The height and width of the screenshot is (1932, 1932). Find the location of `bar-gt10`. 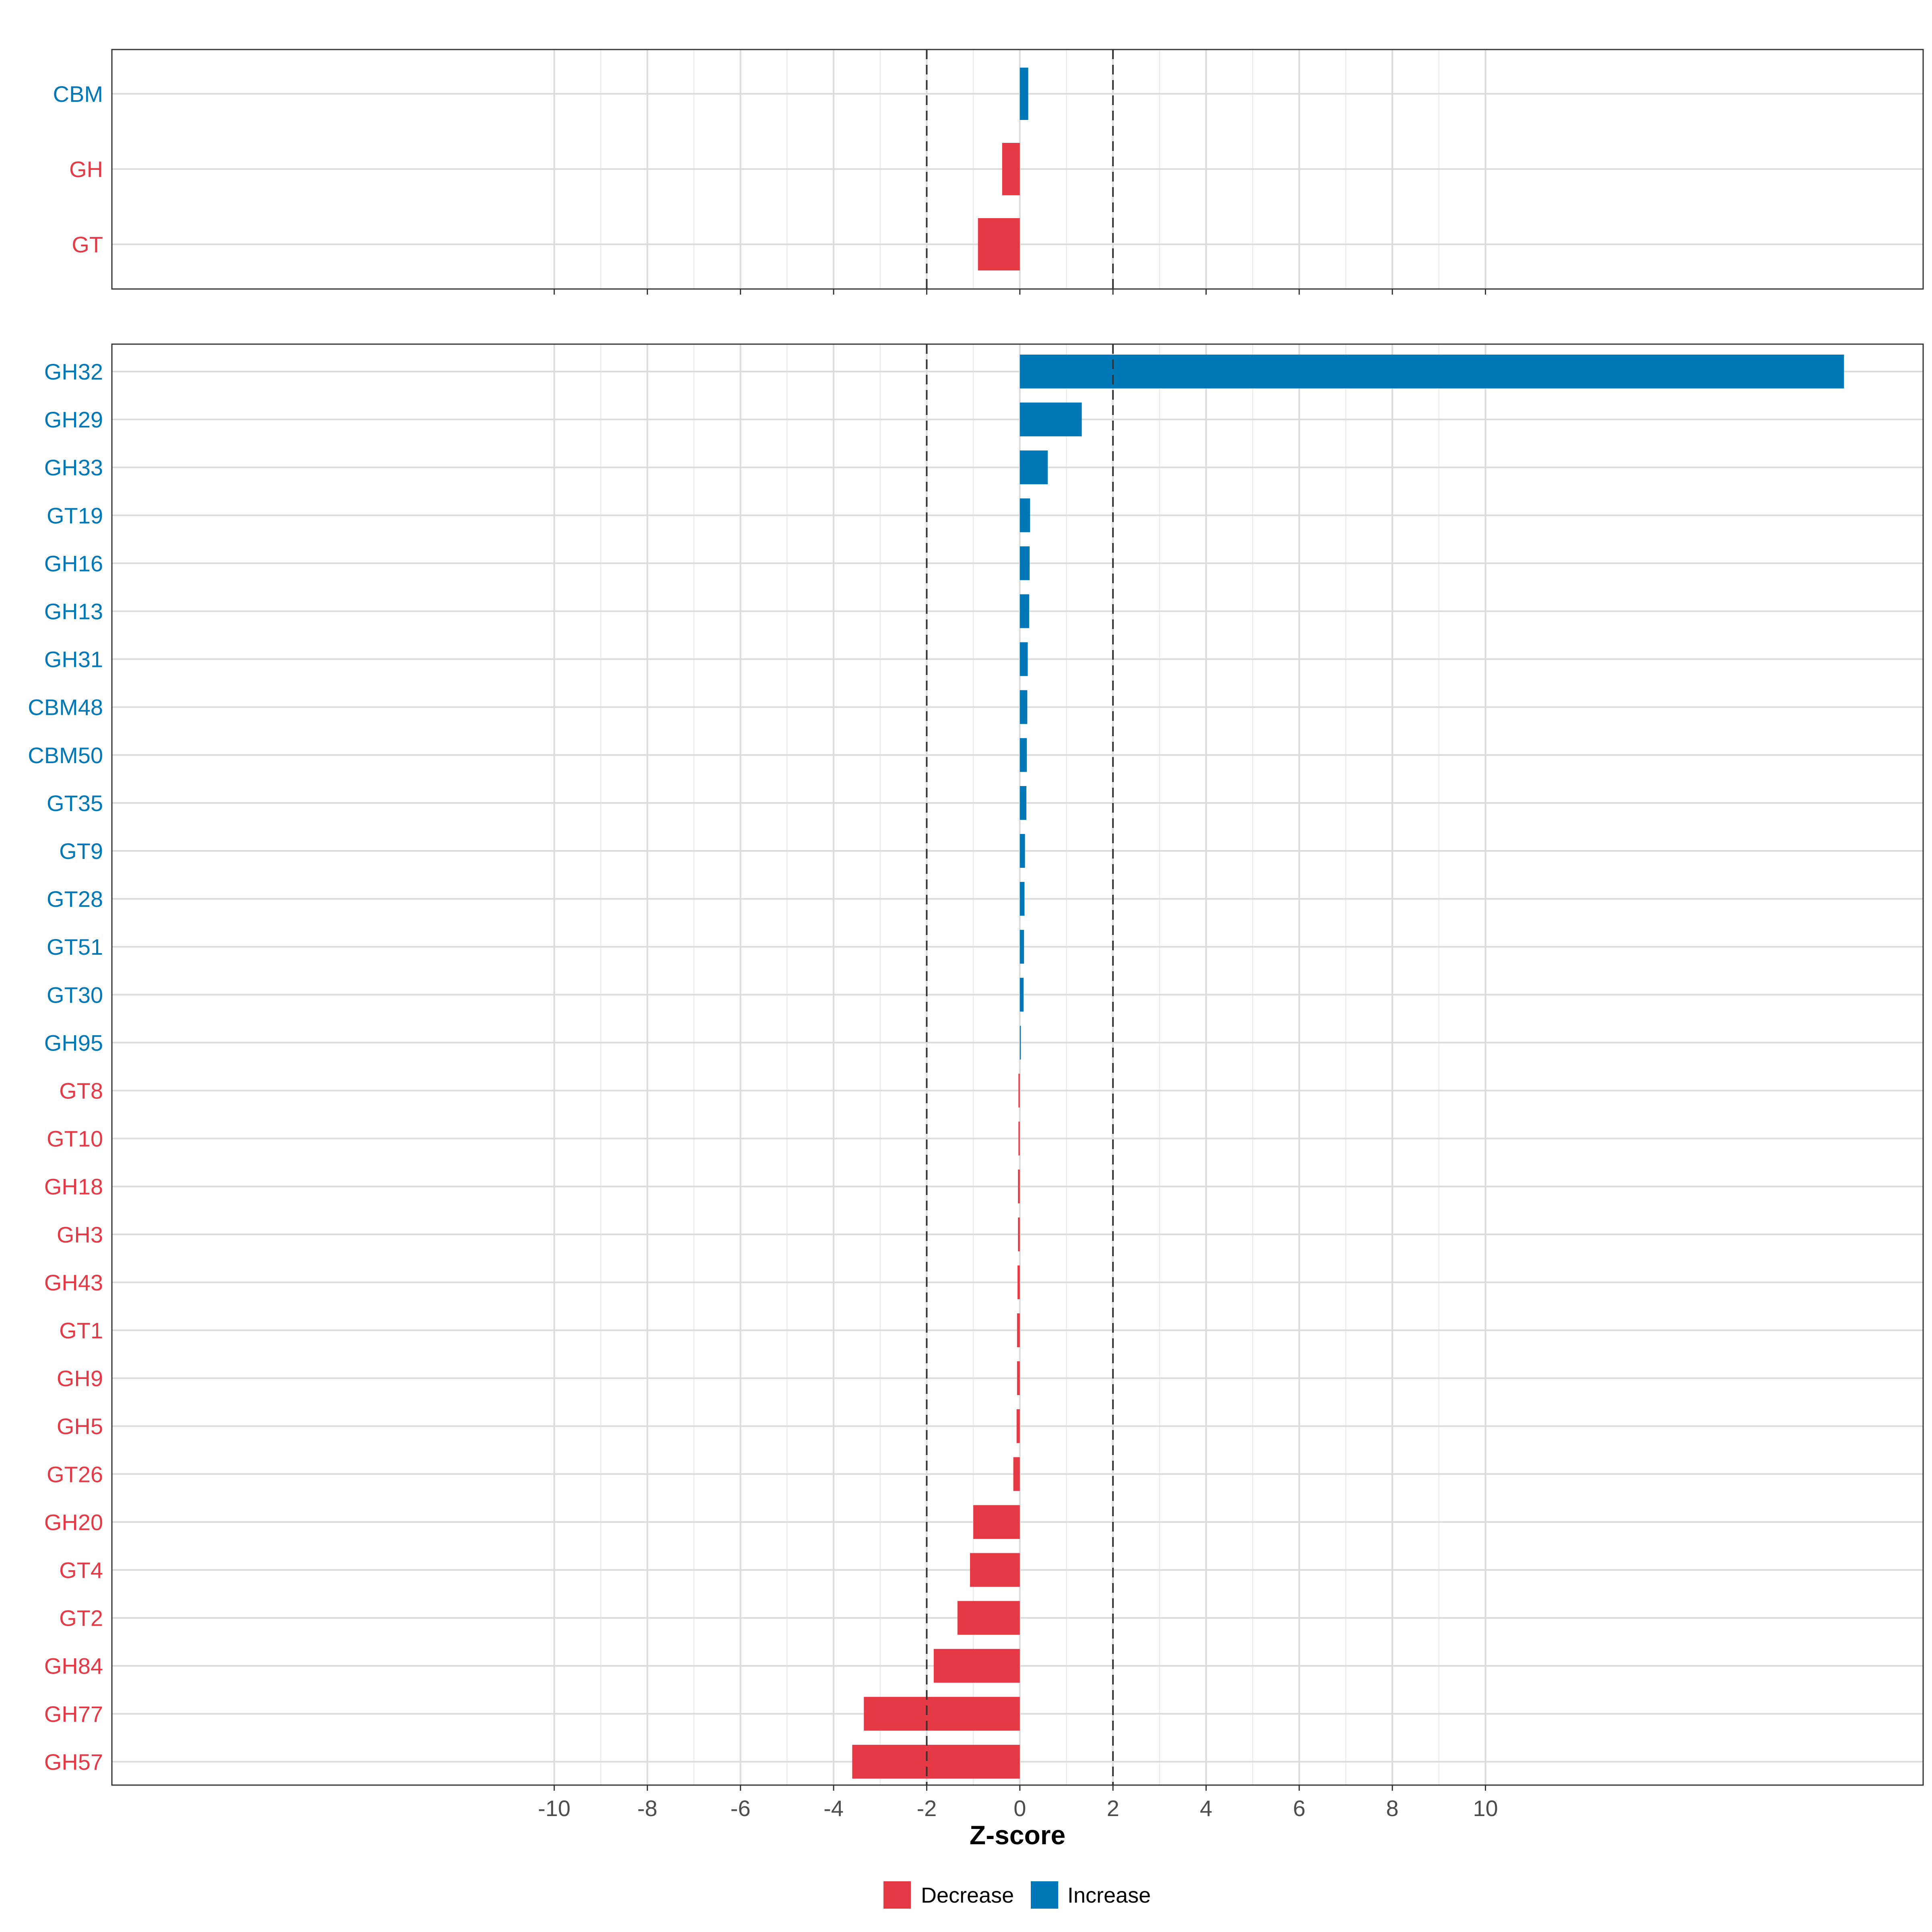

bar-gt10 is located at coordinates (1019, 1138).